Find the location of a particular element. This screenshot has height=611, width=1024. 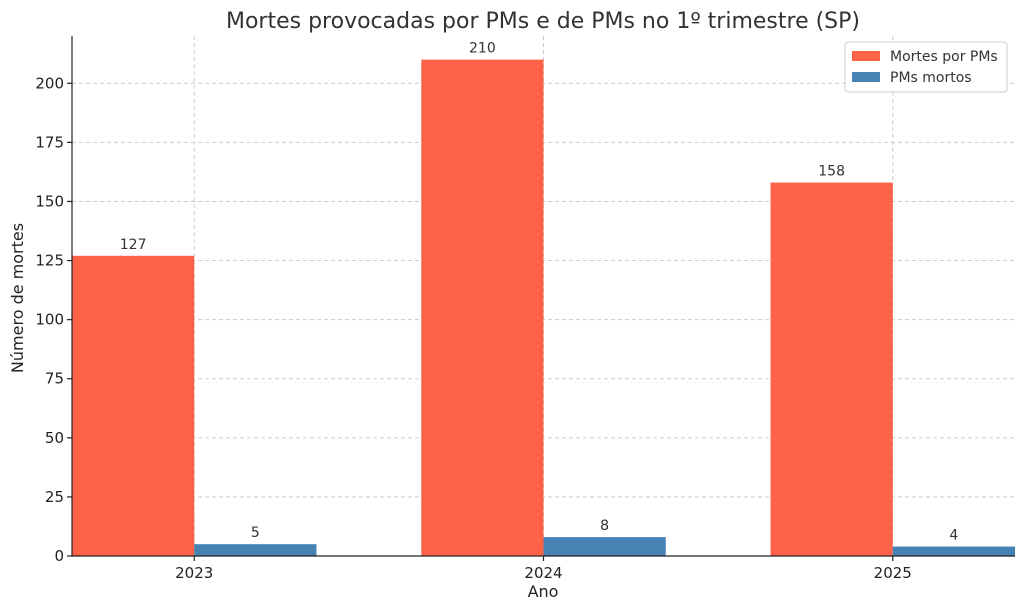

legend-box is located at coordinates (926, 67).